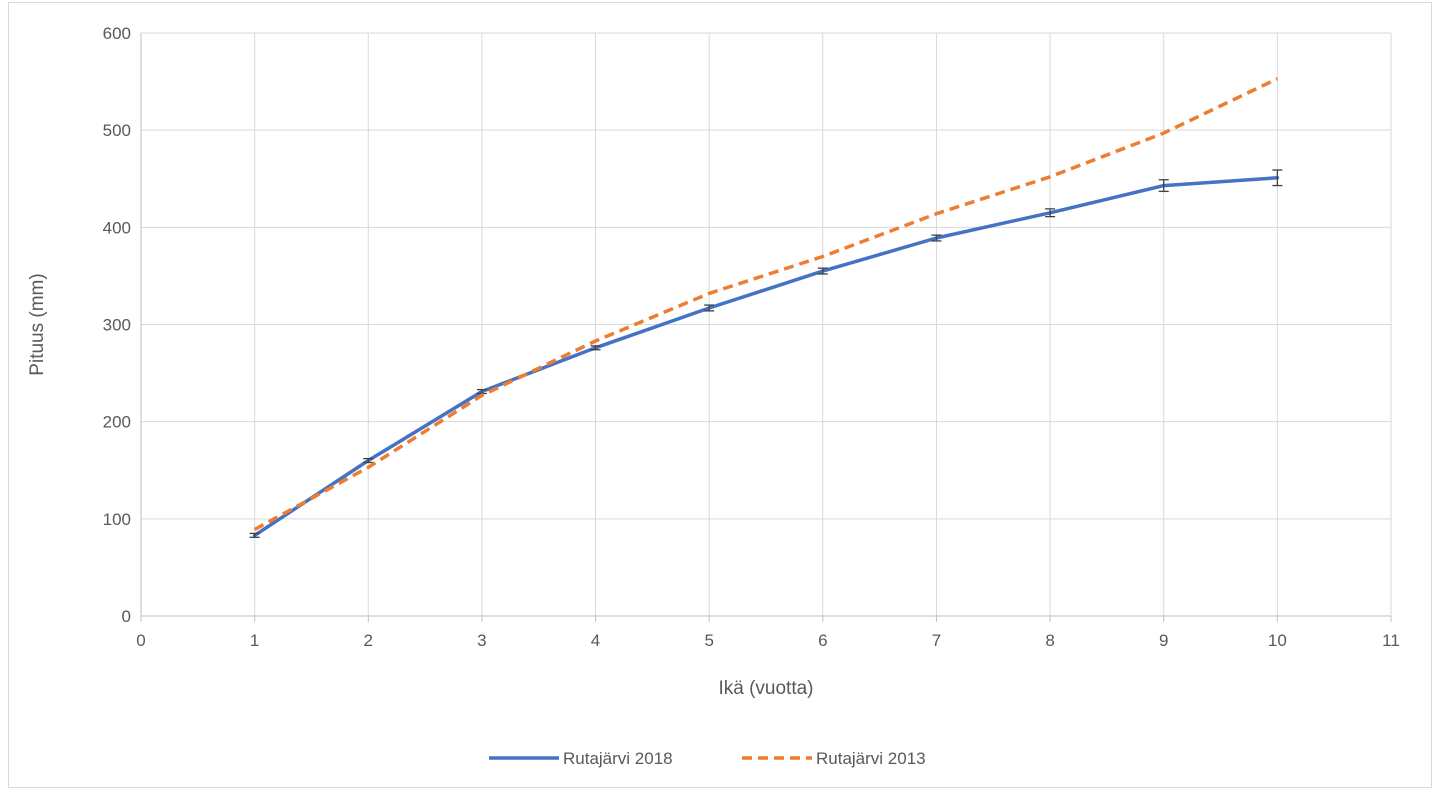 This screenshot has height=794, width=1437. What do you see at coordinates (126, 616) in the screenshot?
I see `y-tick-label: 0` at bounding box center [126, 616].